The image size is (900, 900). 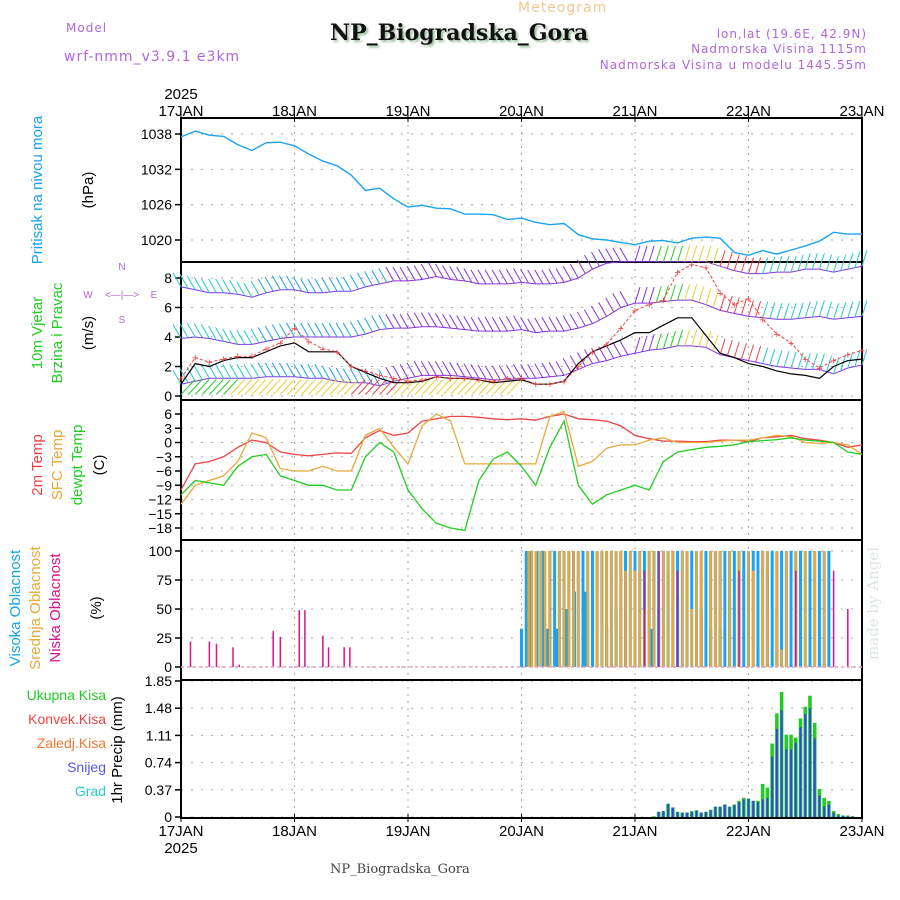 I want to click on compass-west: W, so click(x=88, y=295).